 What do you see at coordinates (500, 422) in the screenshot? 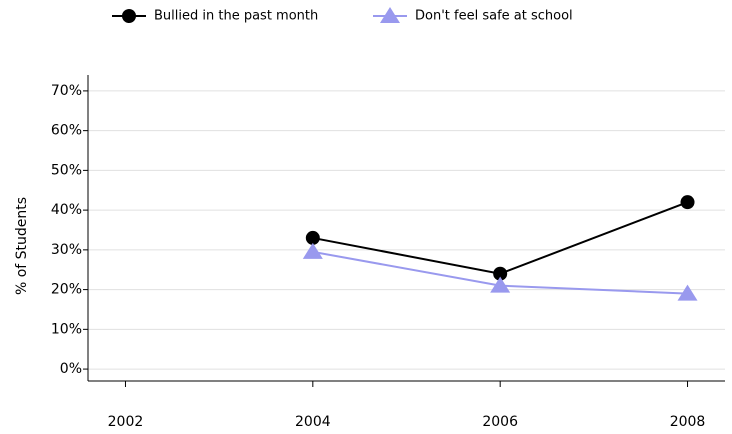
I see `x-tick-label: 2006` at bounding box center [500, 422].